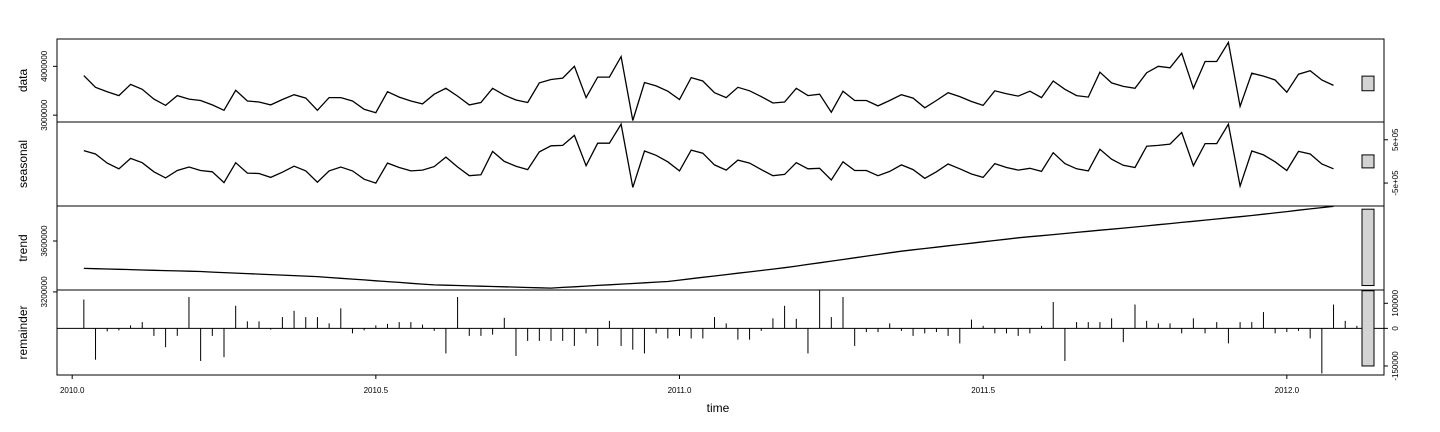 The image size is (1440, 432). Describe the element at coordinates (1368, 328) in the screenshot. I see `panel-remainder-scale-bar` at that location.